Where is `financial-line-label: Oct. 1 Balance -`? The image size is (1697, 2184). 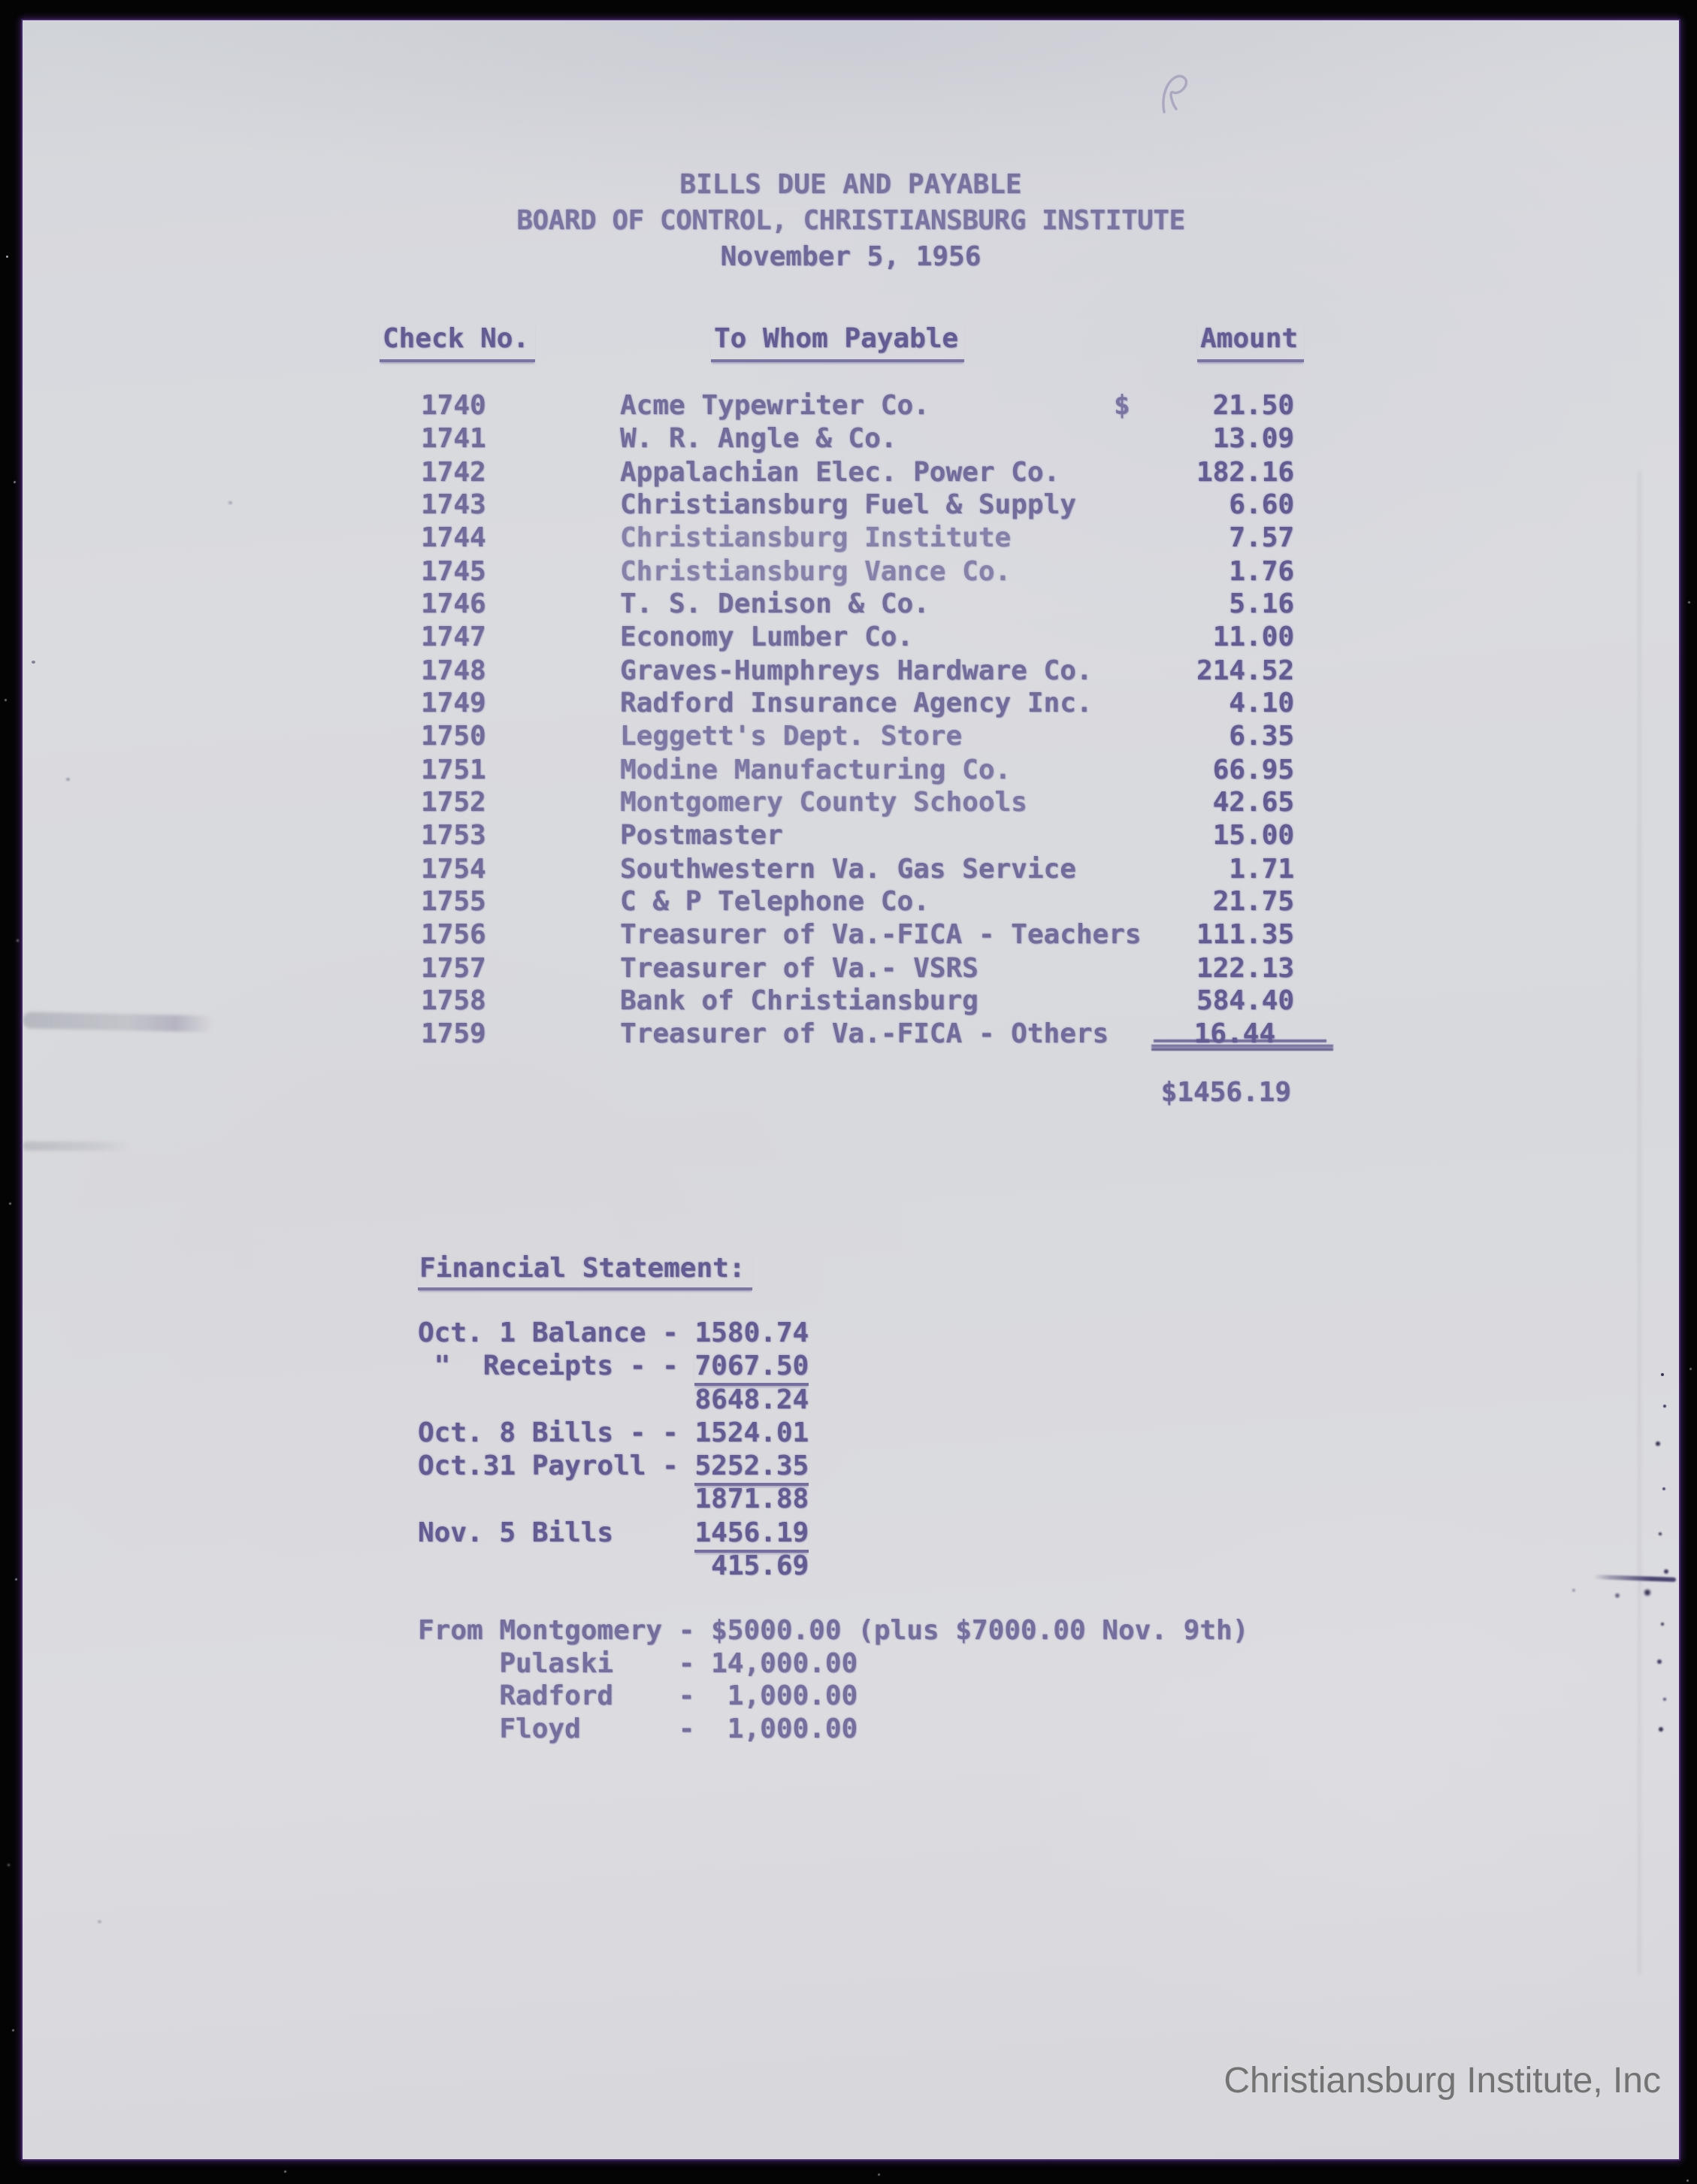 financial-line-label: Oct. 1 Balance - is located at coordinates (556, 1332).